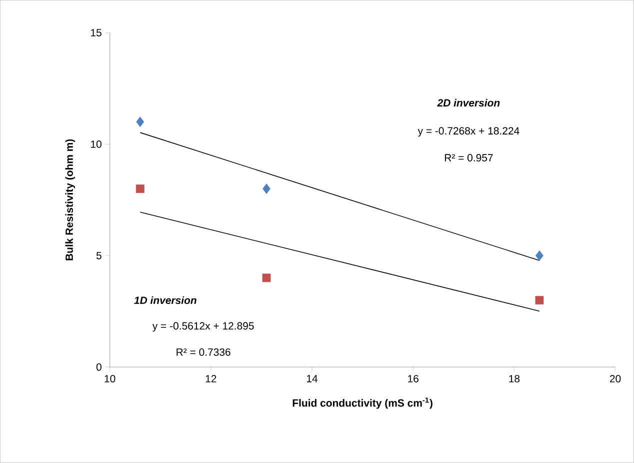 The width and height of the screenshot is (634, 463). Describe the element at coordinates (312, 378) in the screenshot. I see `x-tick-label: 14` at that location.